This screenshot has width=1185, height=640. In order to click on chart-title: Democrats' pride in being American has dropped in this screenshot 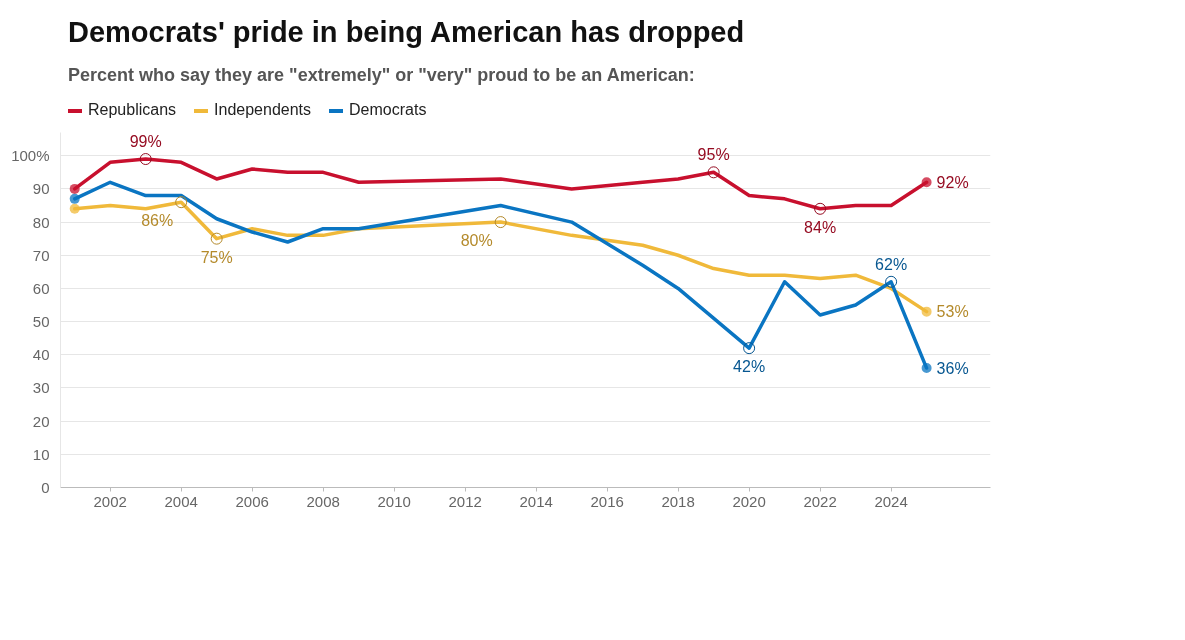, I will do `click(406, 32)`.